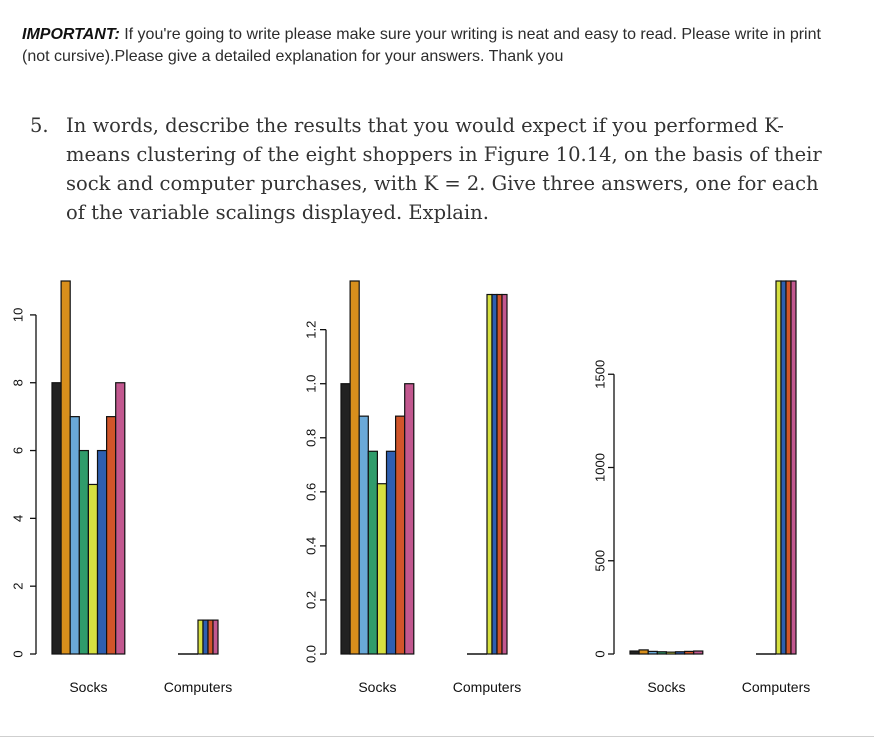 This screenshot has width=874, height=739. What do you see at coordinates (600, 467) in the screenshot?
I see `y-tick-label: 1000` at bounding box center [600, 467].